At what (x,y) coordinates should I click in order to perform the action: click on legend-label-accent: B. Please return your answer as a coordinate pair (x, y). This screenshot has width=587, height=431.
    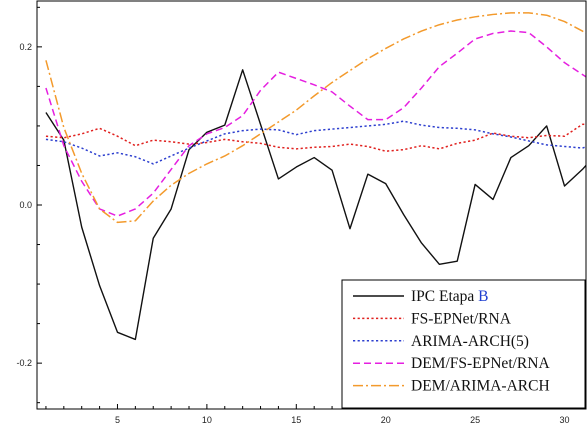
    Looking at the image, I should click on (483, 296).